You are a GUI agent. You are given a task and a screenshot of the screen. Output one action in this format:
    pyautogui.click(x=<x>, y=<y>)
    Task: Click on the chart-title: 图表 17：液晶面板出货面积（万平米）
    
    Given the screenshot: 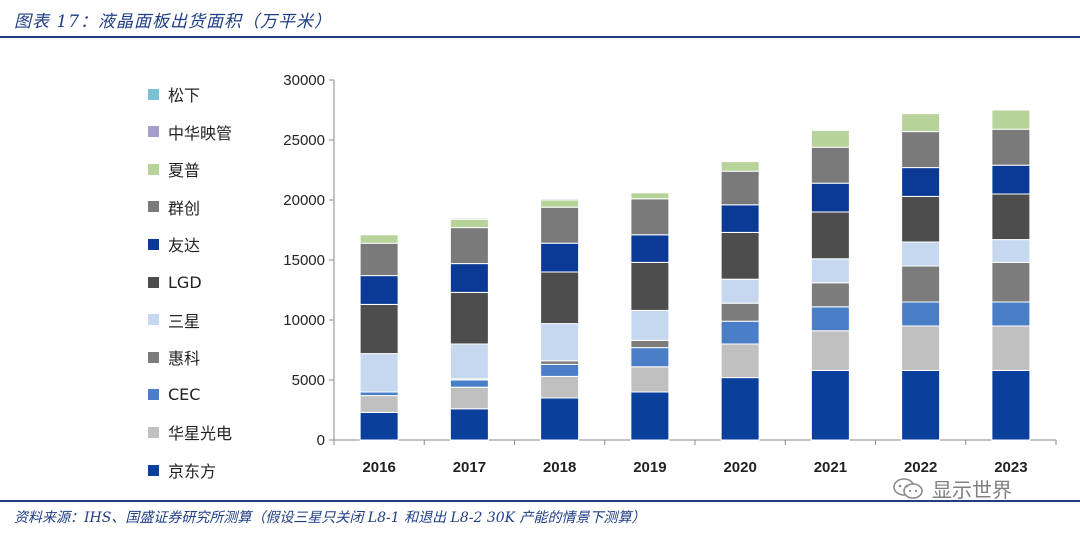 What is the action you would take?
    pyautogui.click(x=173, y=22)
    